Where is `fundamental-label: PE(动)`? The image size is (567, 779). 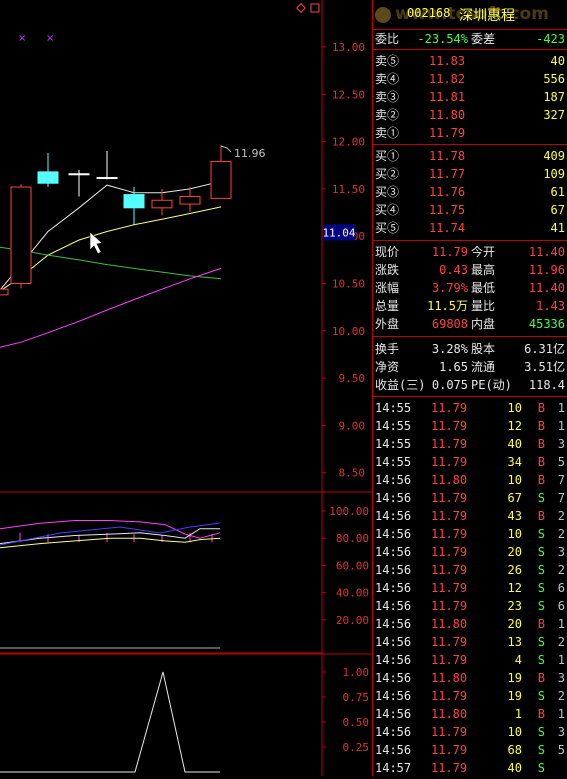 fundamental-label: PE(动) is located at coordinates (491, 385).